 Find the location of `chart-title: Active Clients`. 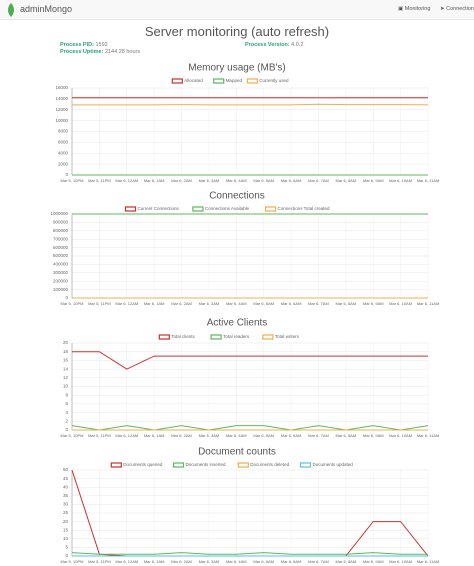

chart-title: Active Clients is located at coordinates (237, 323).